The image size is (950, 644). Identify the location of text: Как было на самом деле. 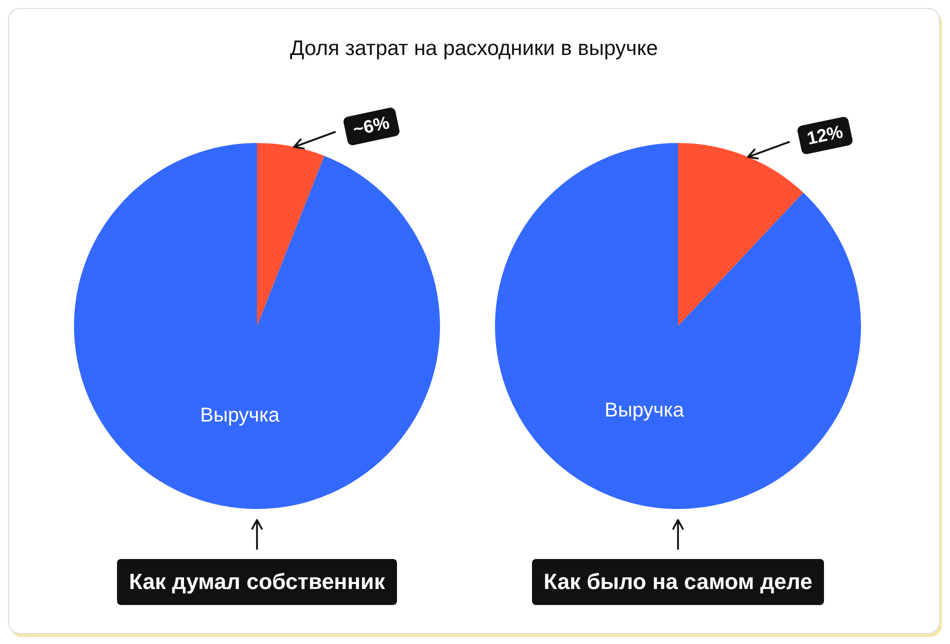
(678, 582).